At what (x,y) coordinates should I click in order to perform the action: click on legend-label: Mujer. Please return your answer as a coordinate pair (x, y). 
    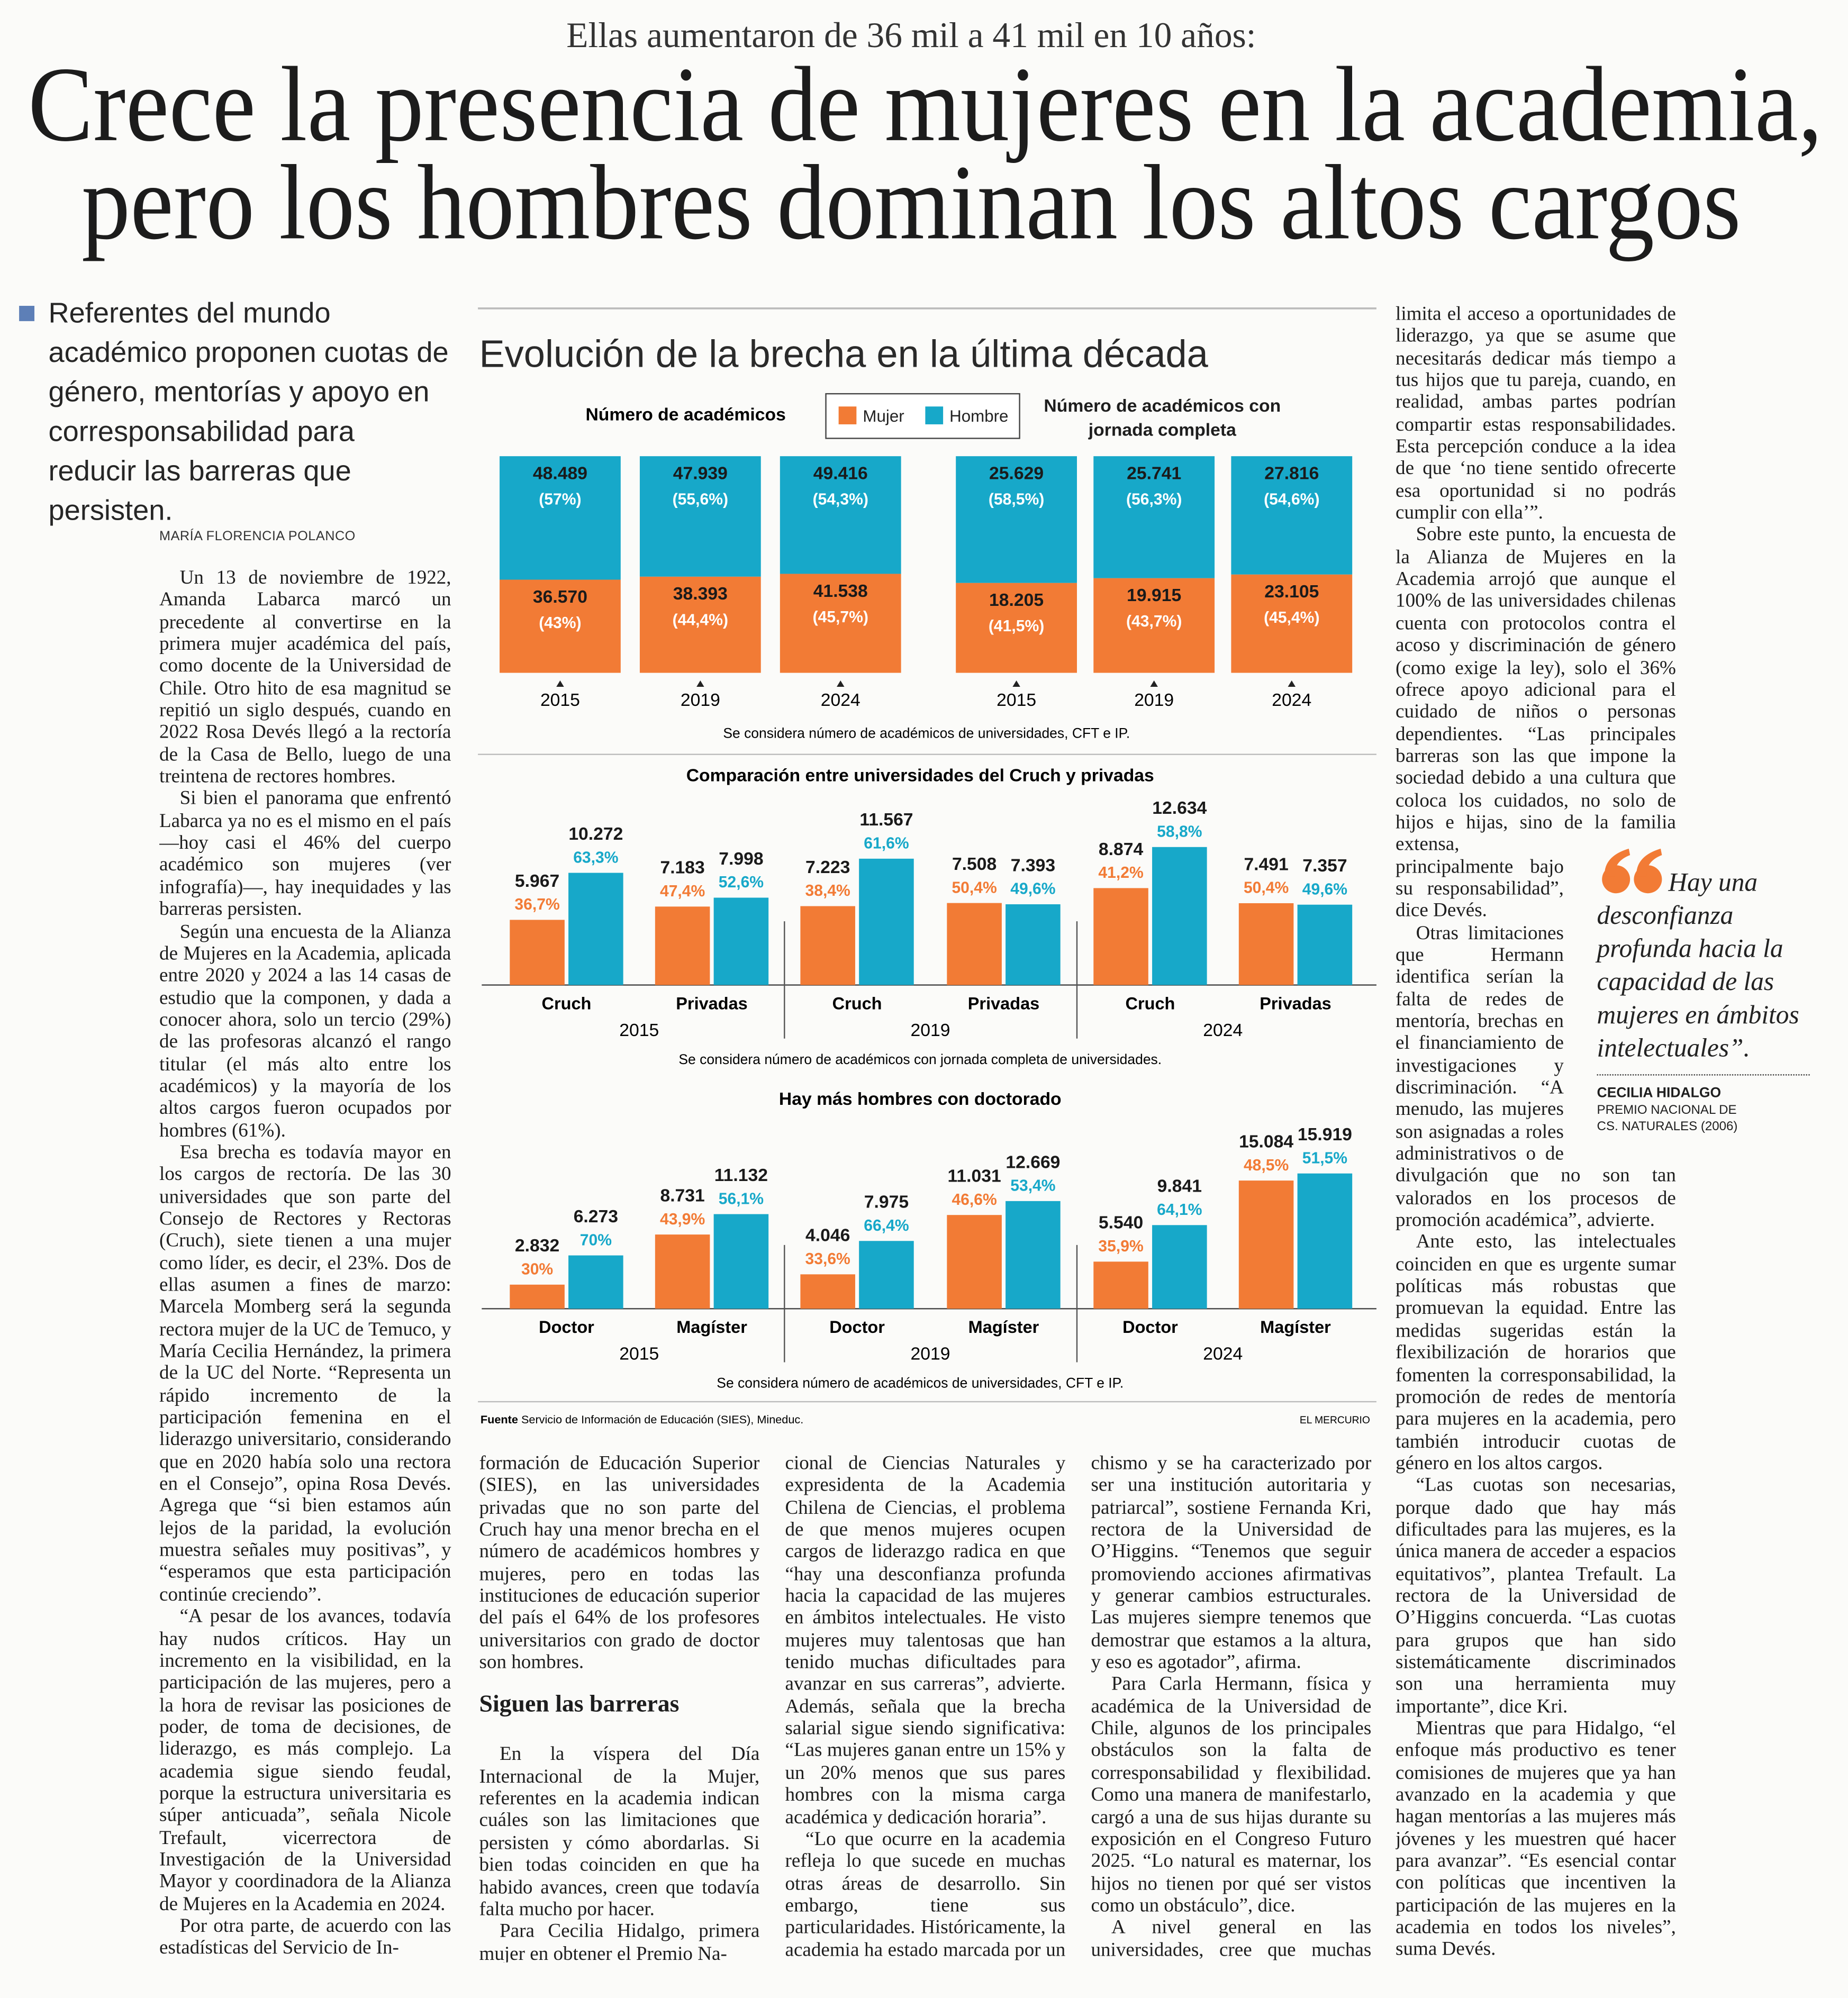
    Looking at the image, I should click on (883, 416).